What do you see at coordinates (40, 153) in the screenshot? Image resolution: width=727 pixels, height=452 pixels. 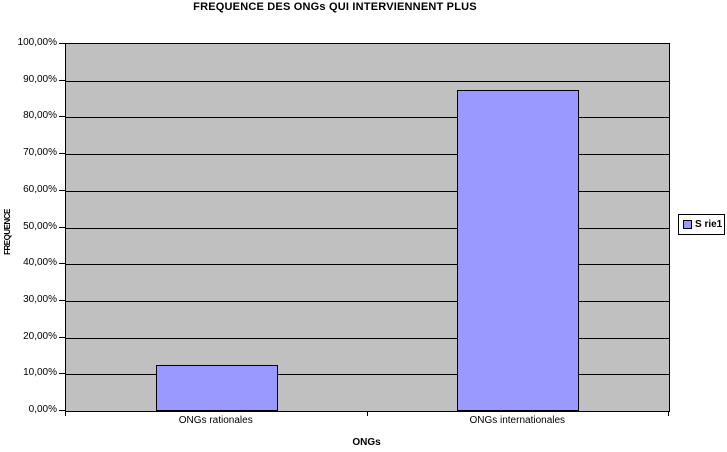 I see `ytick-label: 70,00%` at bounding box center [40, 153].